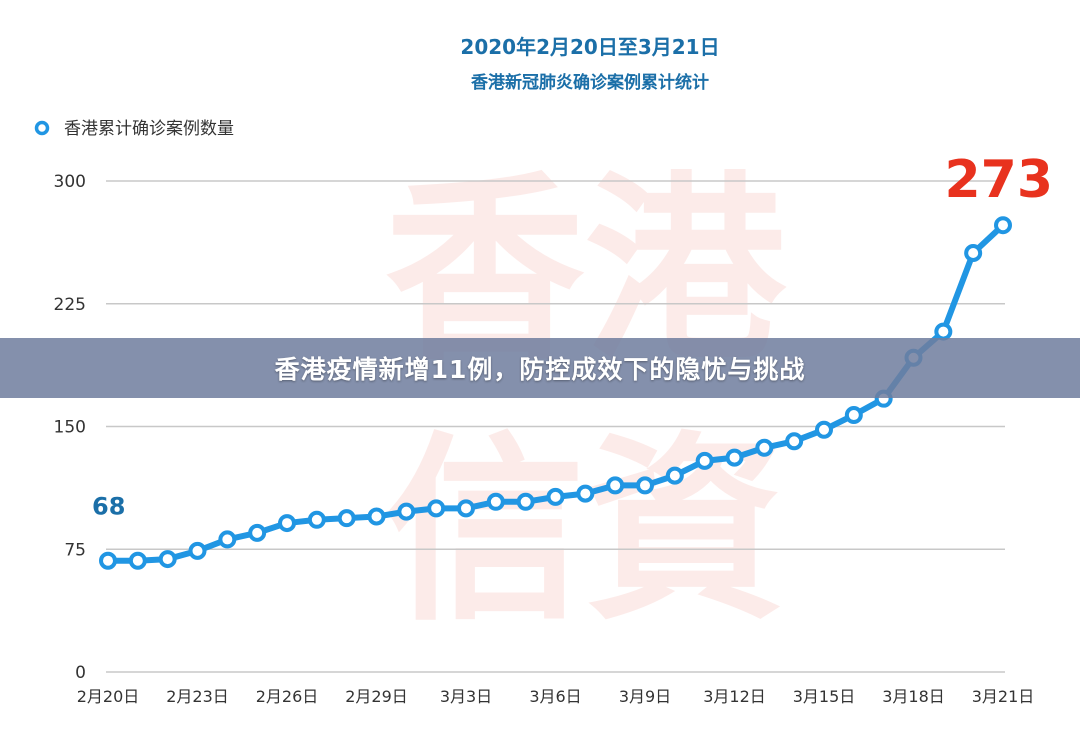 Image resolution: width=1080 pixels, height=734 pixels. What do you see at coordinates (590, 82) in the screenshot?
I see `chart-subtitle: 香港新冠肺炎确诊案例累计统计` at bounding box center [590, 82].